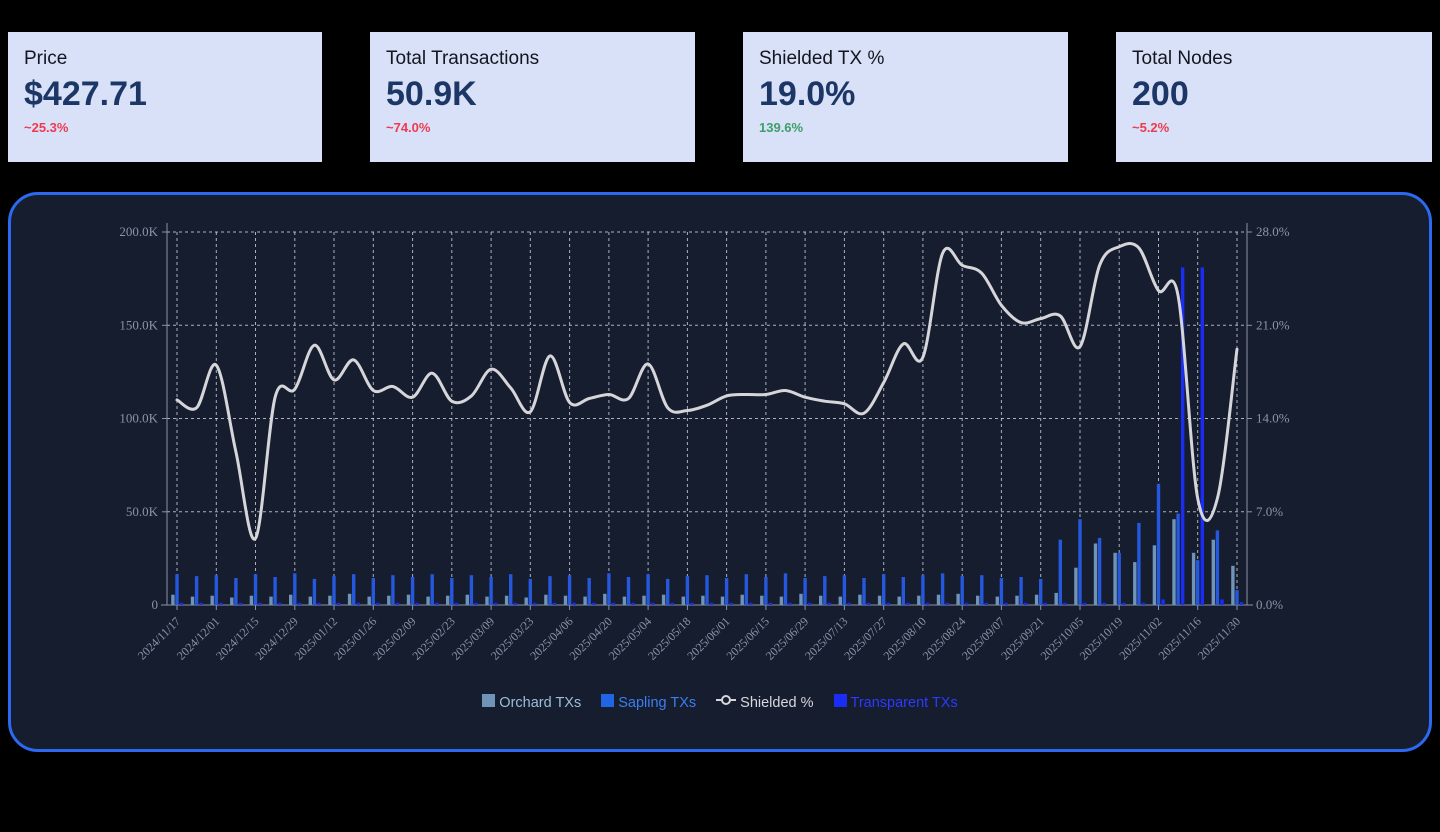 The width and height of the screenshot is (1440, 832). Describe the element at coordinates (165, 97) in the screenshot. I see `stat-card-price: Price $427.71 ~25.3%` at that location.